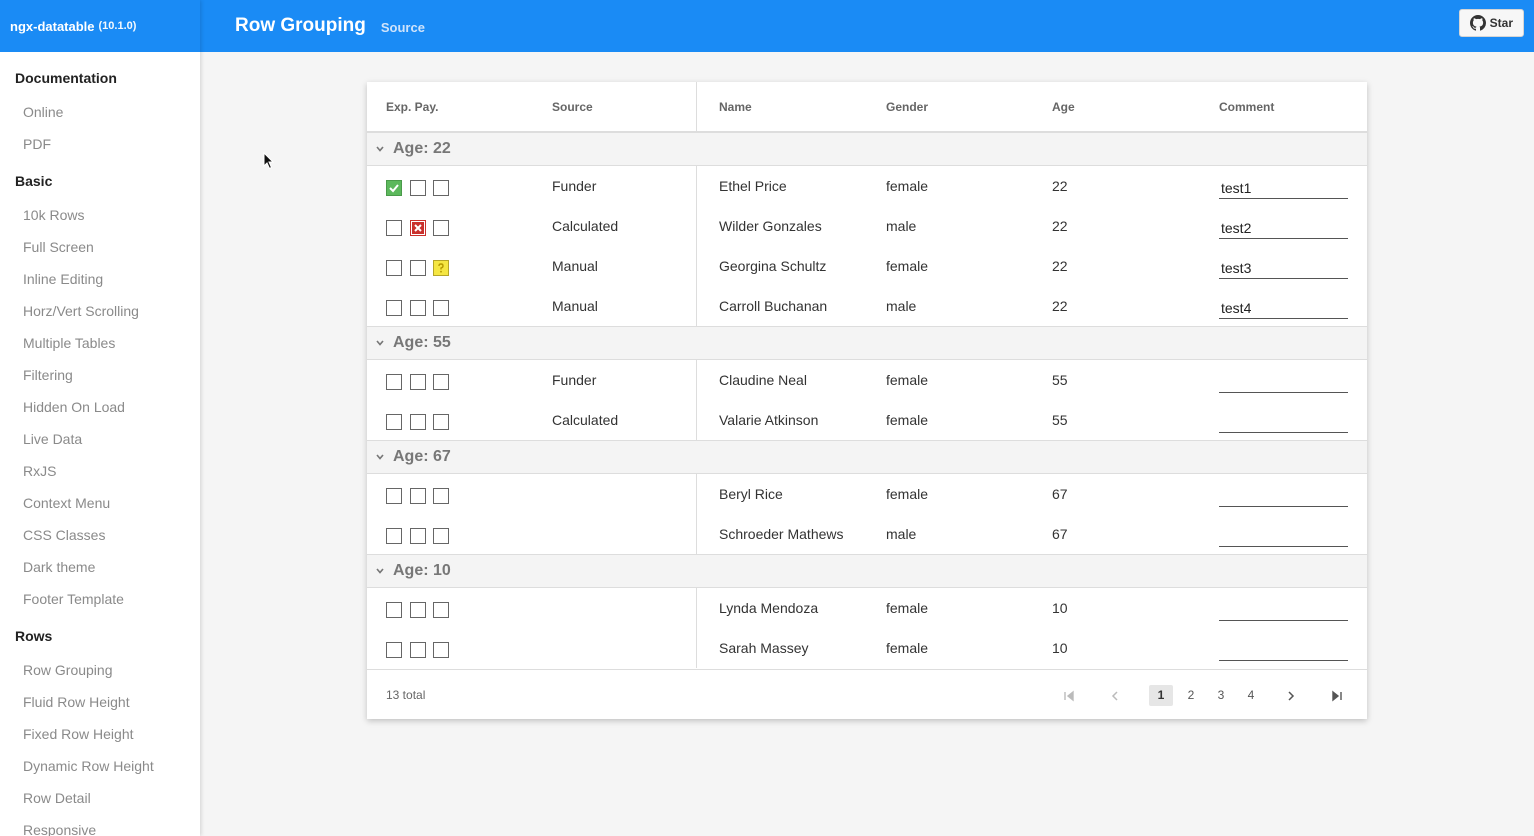 The width and height of the screenshot is (1534, 836). Describe the element at coordinates (74, 407) in the screenshot. I see `sidebar-item-hidden-on-load: Hidden On Load` at that location.